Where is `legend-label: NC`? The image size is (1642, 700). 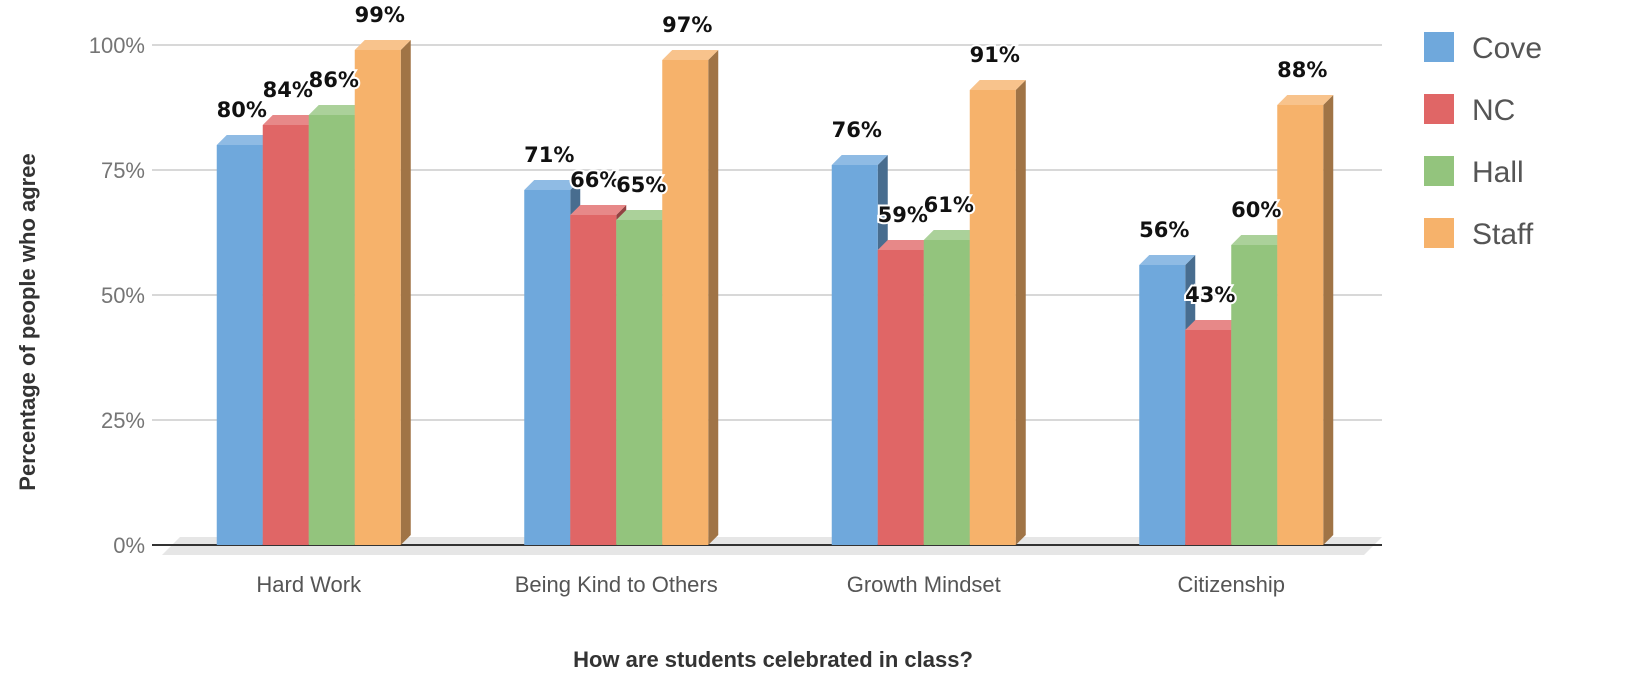
legend-label: NC is located at coordinates (1493, 110).